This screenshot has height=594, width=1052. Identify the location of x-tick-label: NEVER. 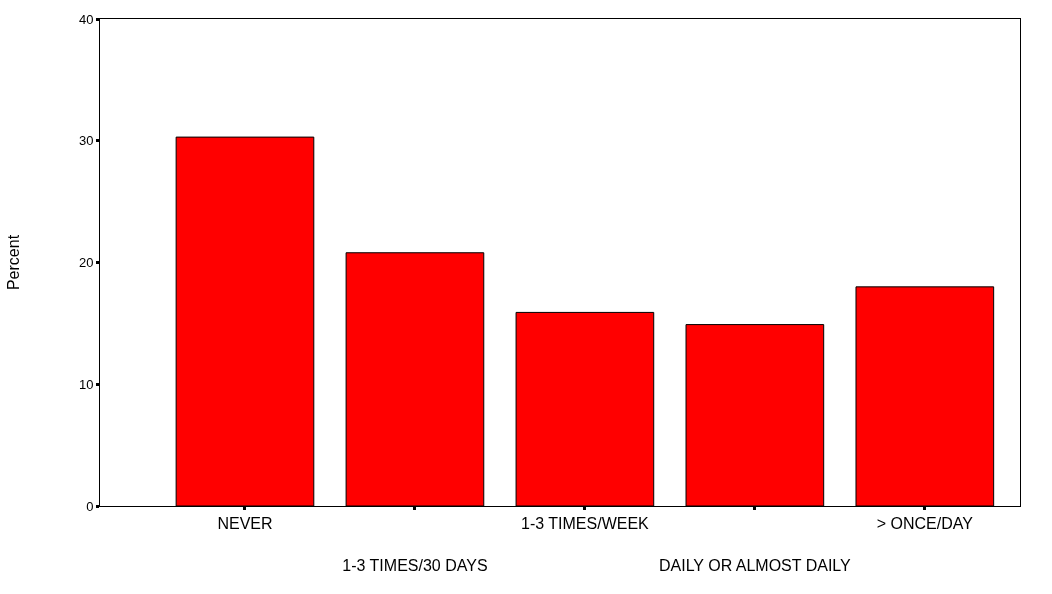
(245, 524).